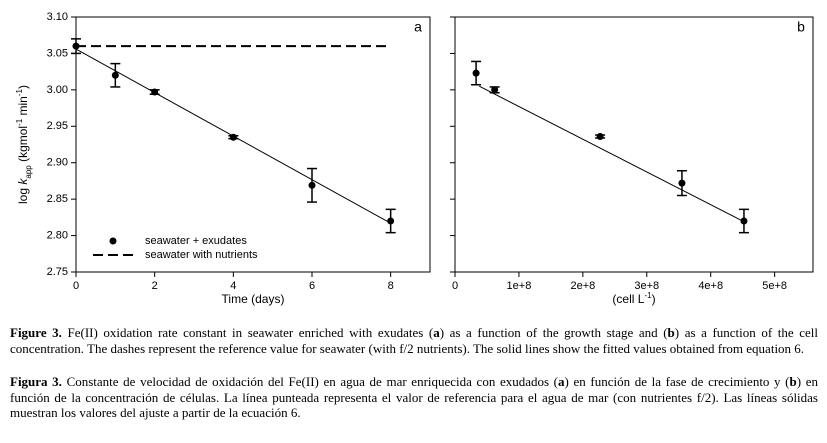  Describe the element at coordinates (57, 235) in the screenshot. I see `y-tick-label: 2.80` at that location.